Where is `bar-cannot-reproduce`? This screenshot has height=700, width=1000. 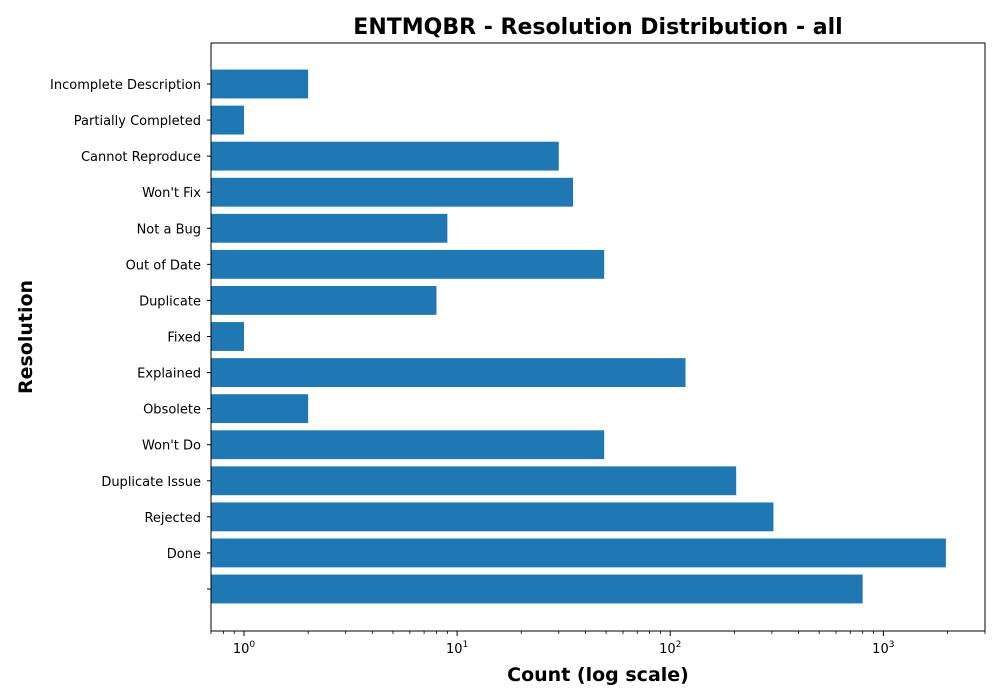 bar-cannot-reproduce is located at coordinates (385, 156).